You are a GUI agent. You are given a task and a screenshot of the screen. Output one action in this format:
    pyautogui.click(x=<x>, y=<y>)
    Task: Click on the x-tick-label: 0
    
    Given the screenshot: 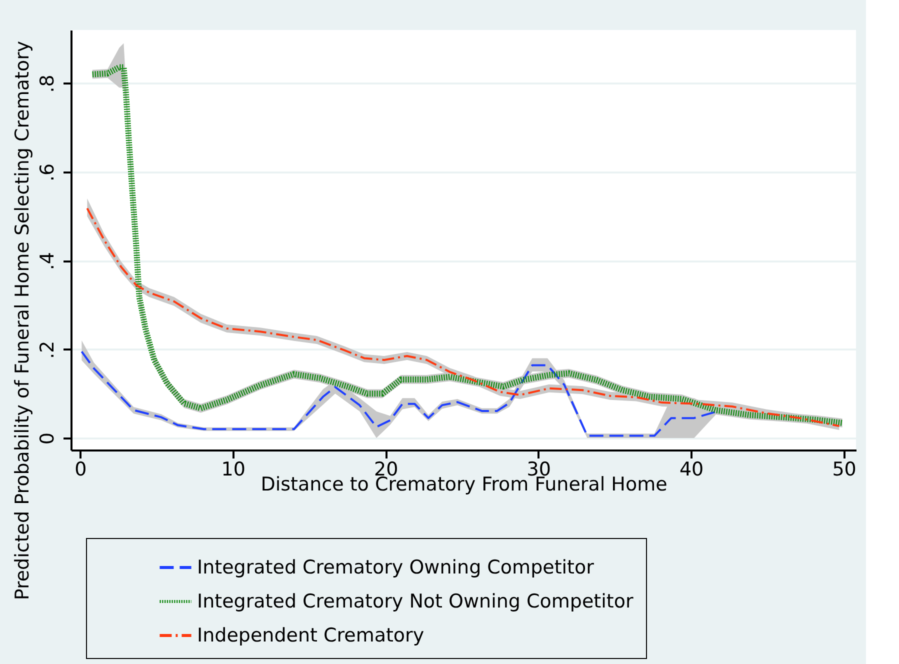 What is the action you would take?
    pyautogui.click(x=80, y=469)
    